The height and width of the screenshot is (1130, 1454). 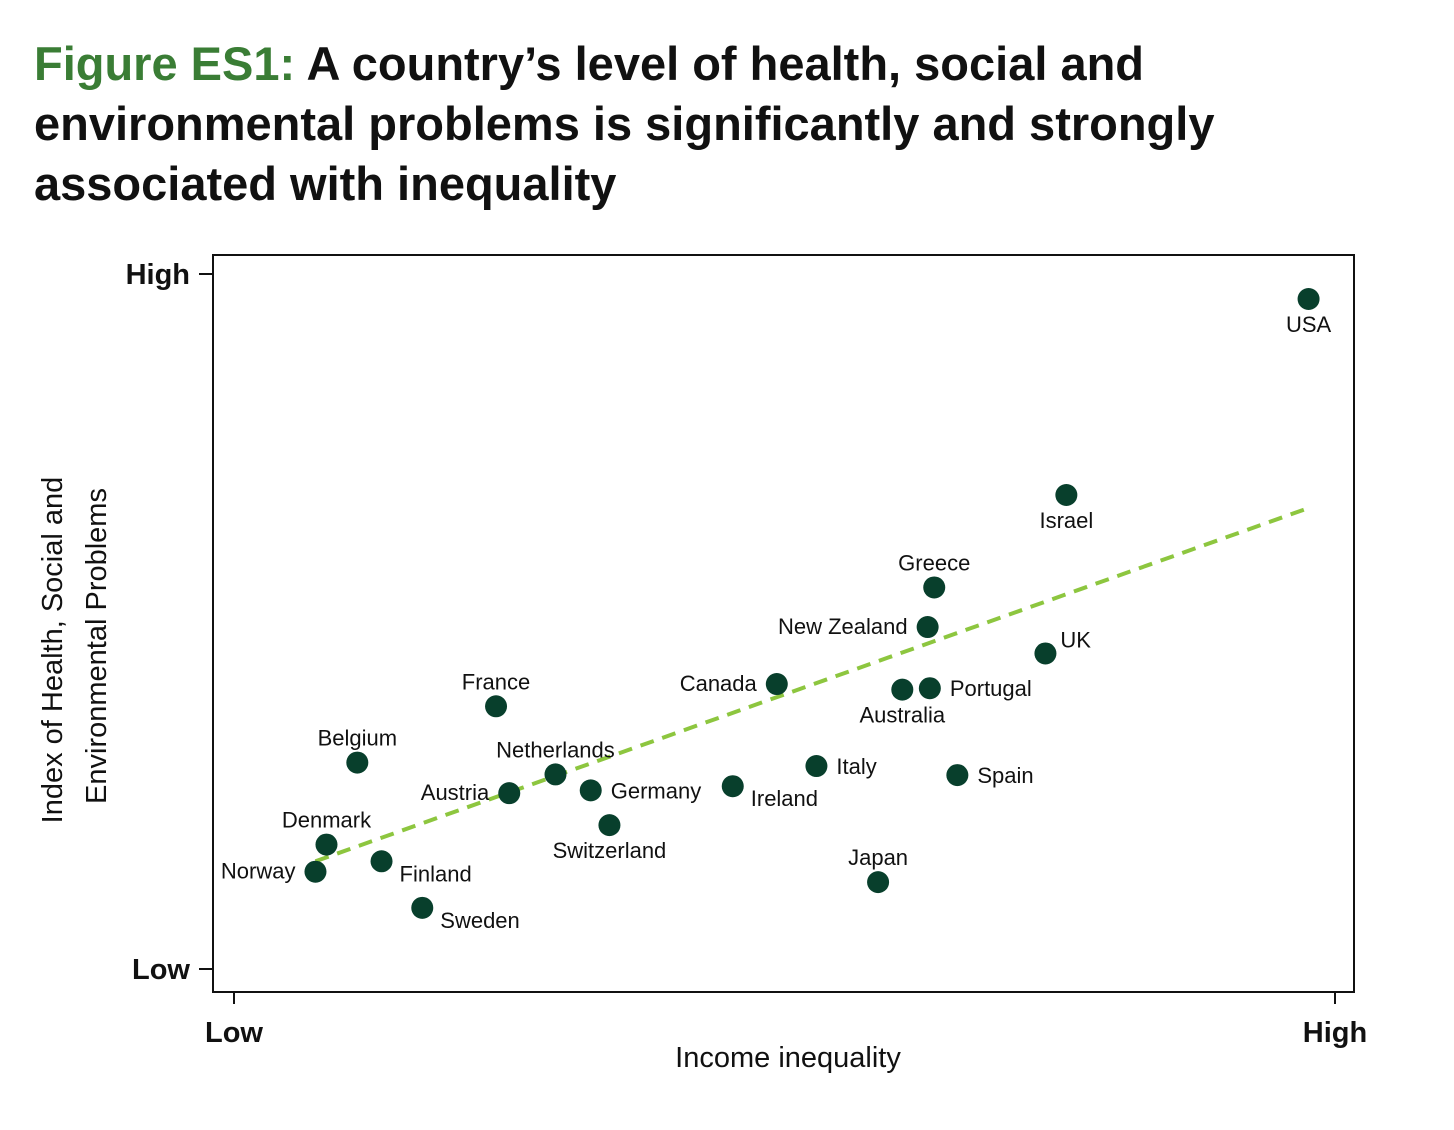 I want to click on point-germany, so click(x=590, y=790).